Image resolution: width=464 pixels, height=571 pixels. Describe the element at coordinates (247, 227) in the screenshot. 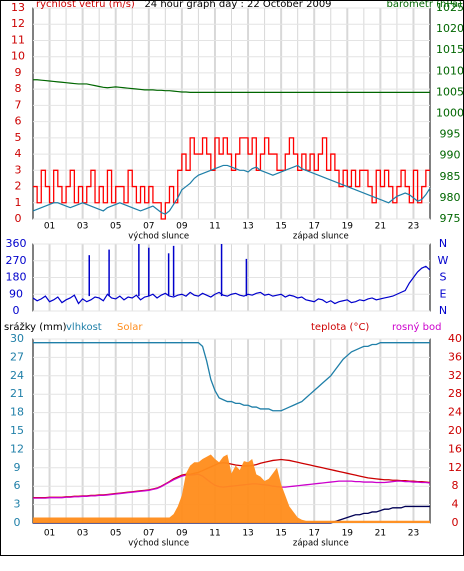

I see `panel1-xtick-label: 13` at that location.